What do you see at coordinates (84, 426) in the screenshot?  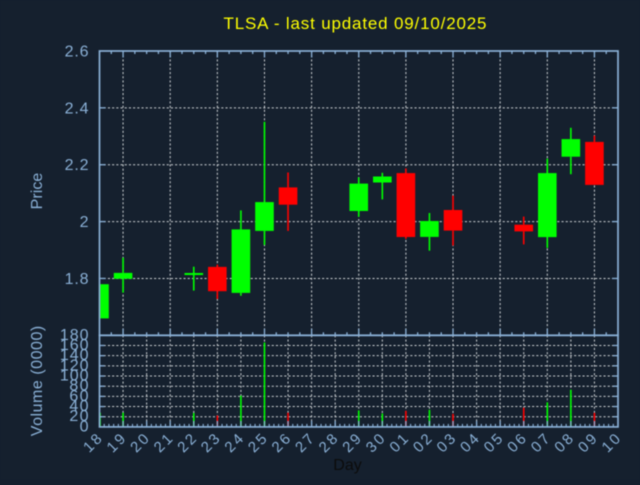 I see `svg-text: 0` at bounding box center [84, 426].